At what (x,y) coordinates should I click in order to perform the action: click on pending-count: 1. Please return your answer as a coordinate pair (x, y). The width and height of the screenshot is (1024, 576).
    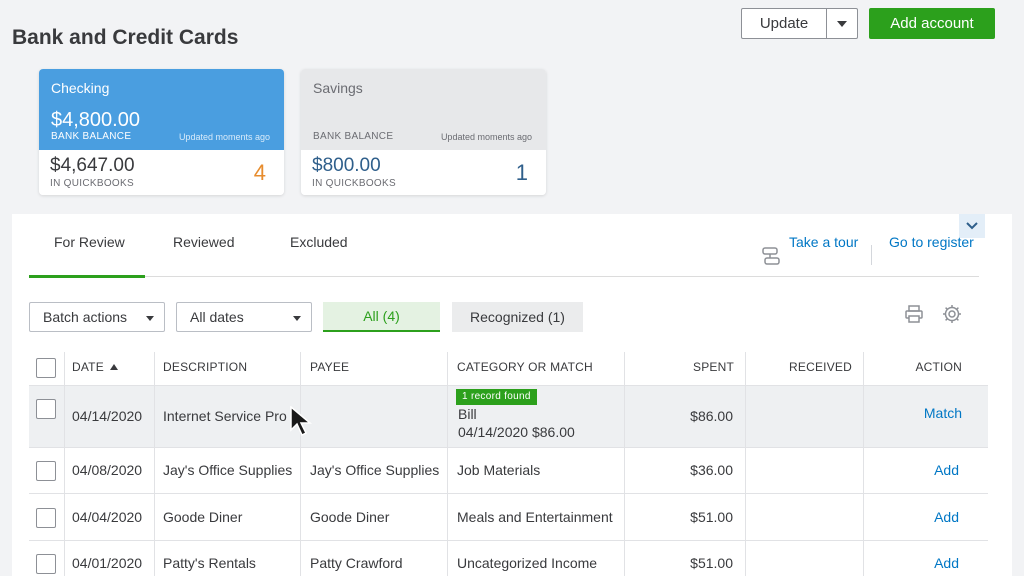
    Looking at the image, I should click on (521, 172).